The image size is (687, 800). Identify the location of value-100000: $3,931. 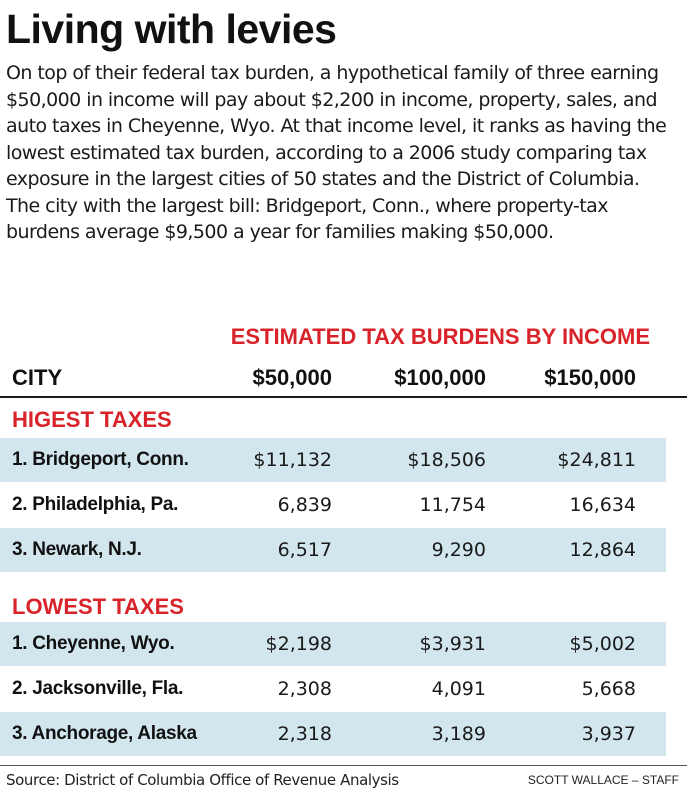
(452, 644).